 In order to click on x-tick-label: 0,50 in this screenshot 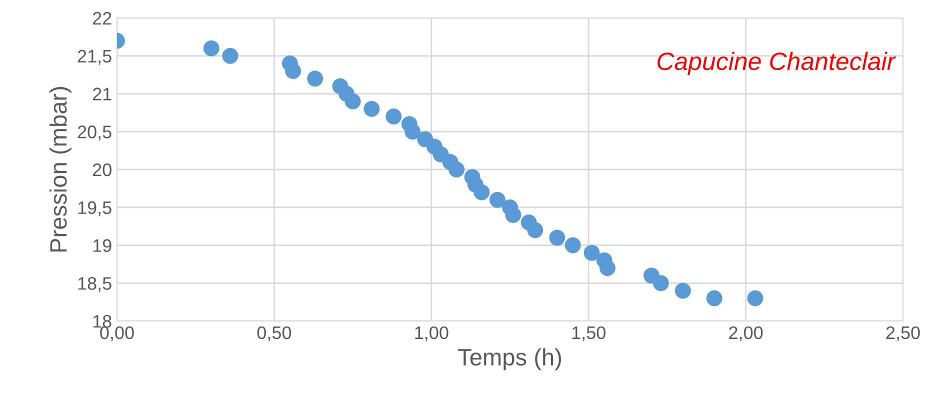, I will do `click(274, 334)`.